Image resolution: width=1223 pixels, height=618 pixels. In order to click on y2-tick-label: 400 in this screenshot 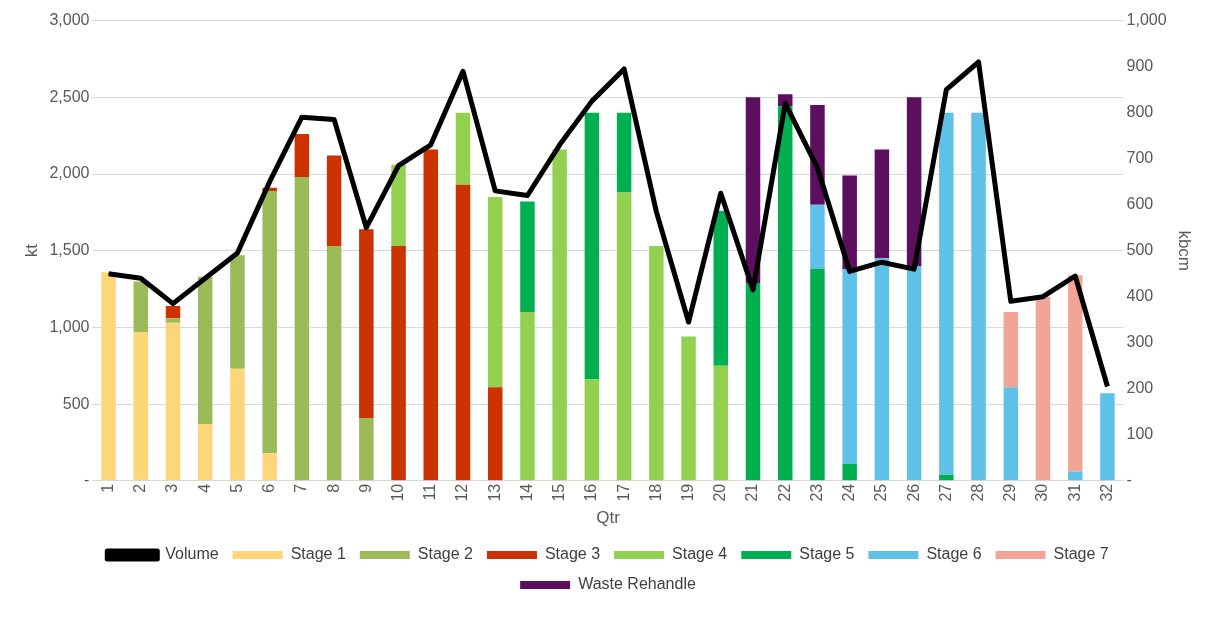, I will do `click(1140, 296)`.